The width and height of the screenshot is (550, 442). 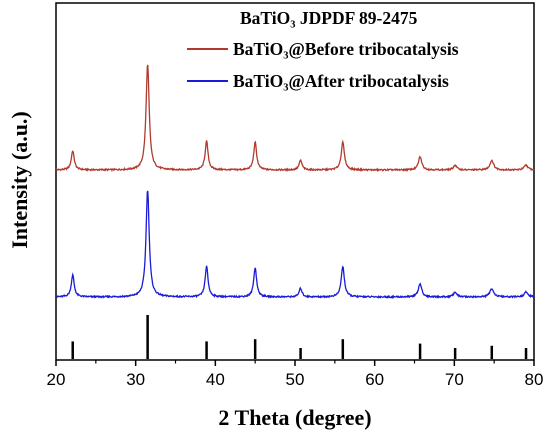 What do you see at coordinates (19, 180) in the screenshot?
I see `y-axis-title: Intensity (a.u.)` at bounding box center [19, 180].